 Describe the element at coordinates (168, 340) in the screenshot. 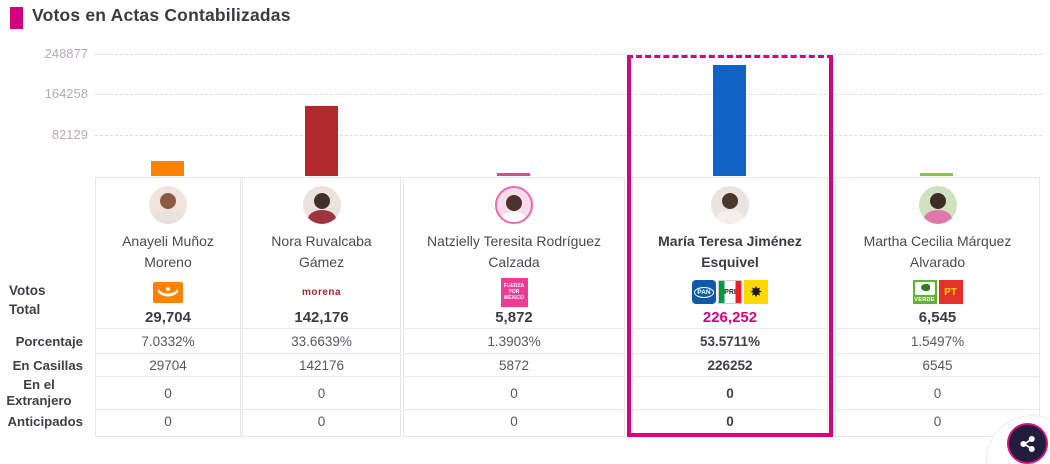

I see `porcentaje-value: 7.0332%` at that location.